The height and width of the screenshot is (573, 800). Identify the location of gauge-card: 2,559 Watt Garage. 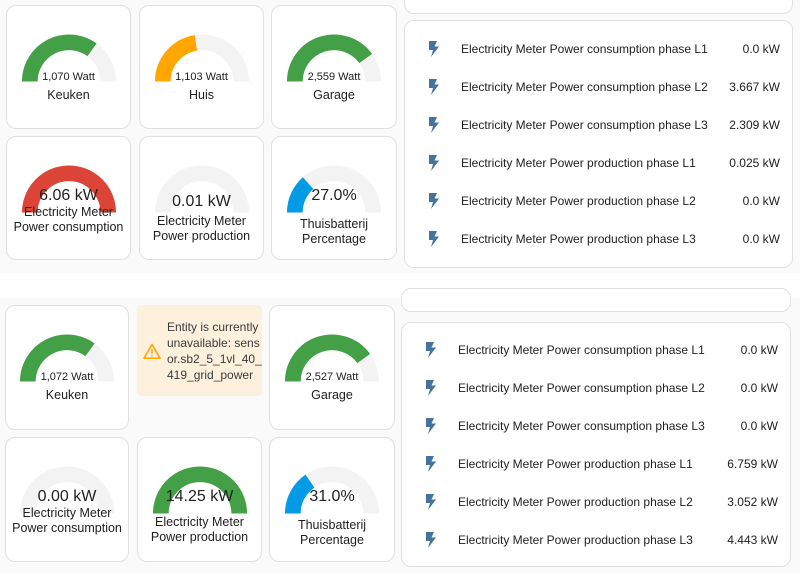
(334, 67).